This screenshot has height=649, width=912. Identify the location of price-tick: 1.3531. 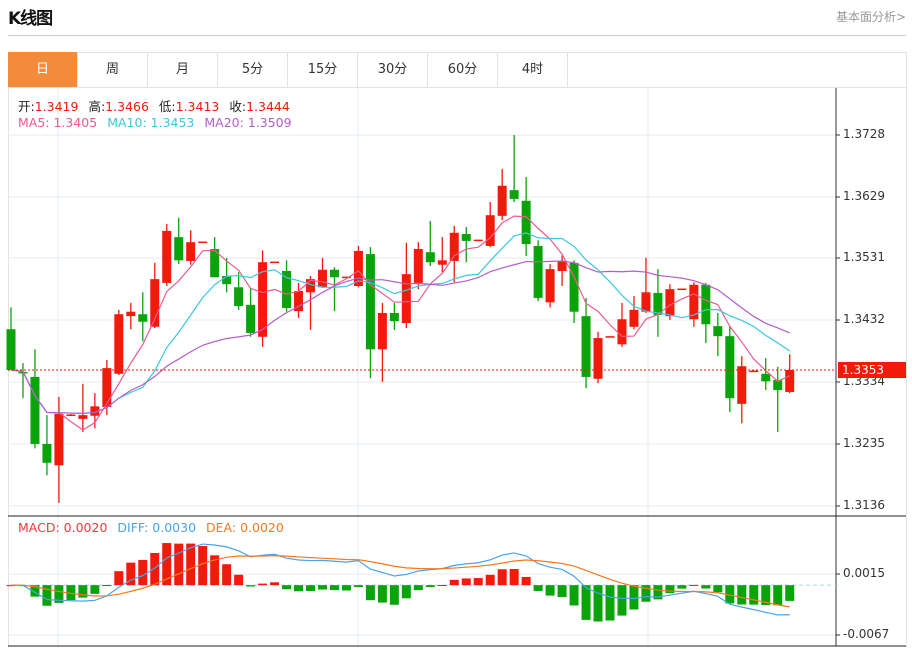
(864, 257).